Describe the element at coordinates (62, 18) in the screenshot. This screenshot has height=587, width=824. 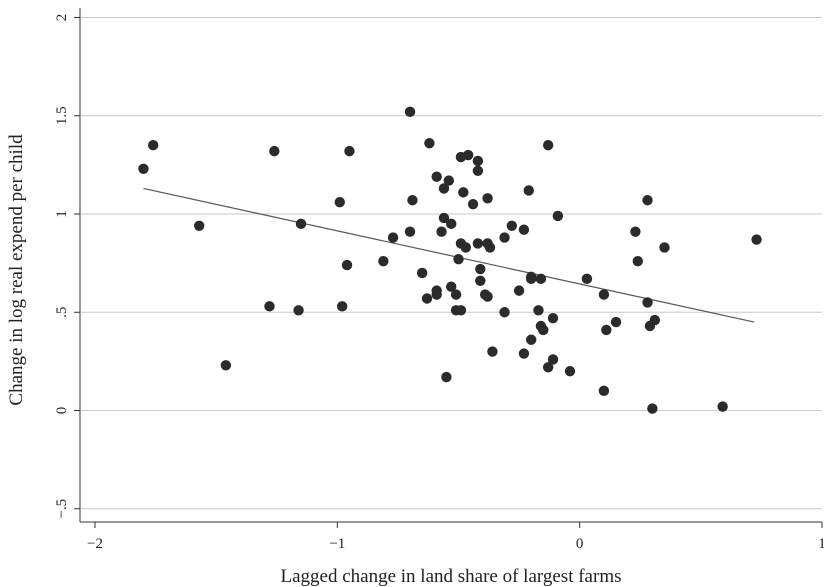
I see `y-tick-label-5: 2` at that location.